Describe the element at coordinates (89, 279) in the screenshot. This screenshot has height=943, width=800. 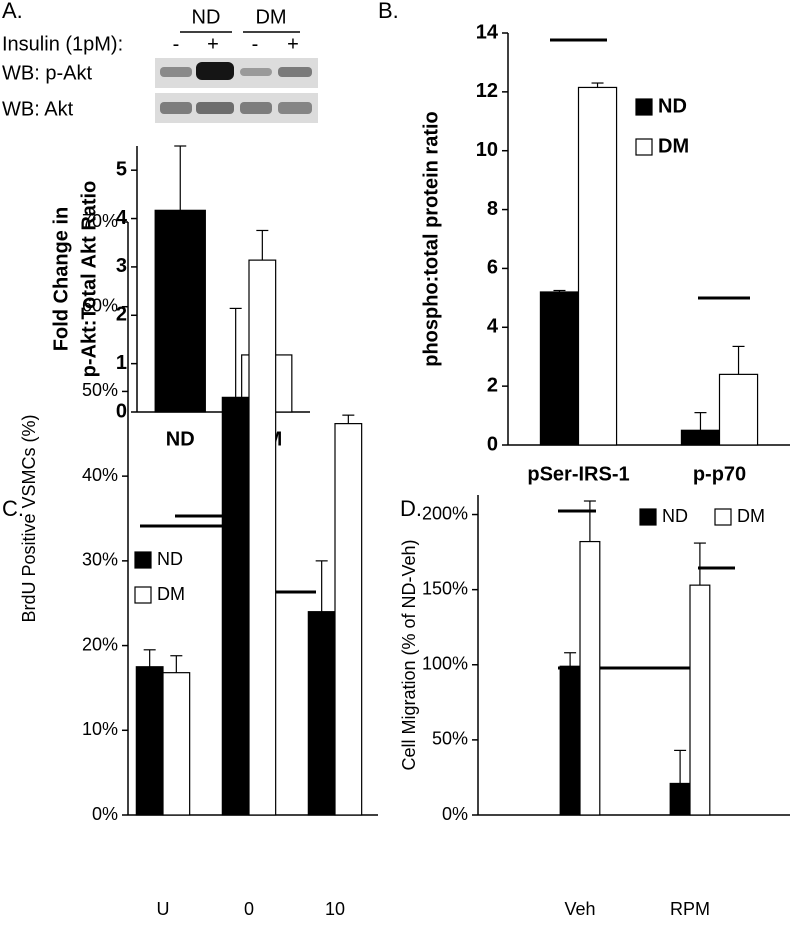
I see `y-axis-label: p-Akt:Total Akt Ratio` at that location.